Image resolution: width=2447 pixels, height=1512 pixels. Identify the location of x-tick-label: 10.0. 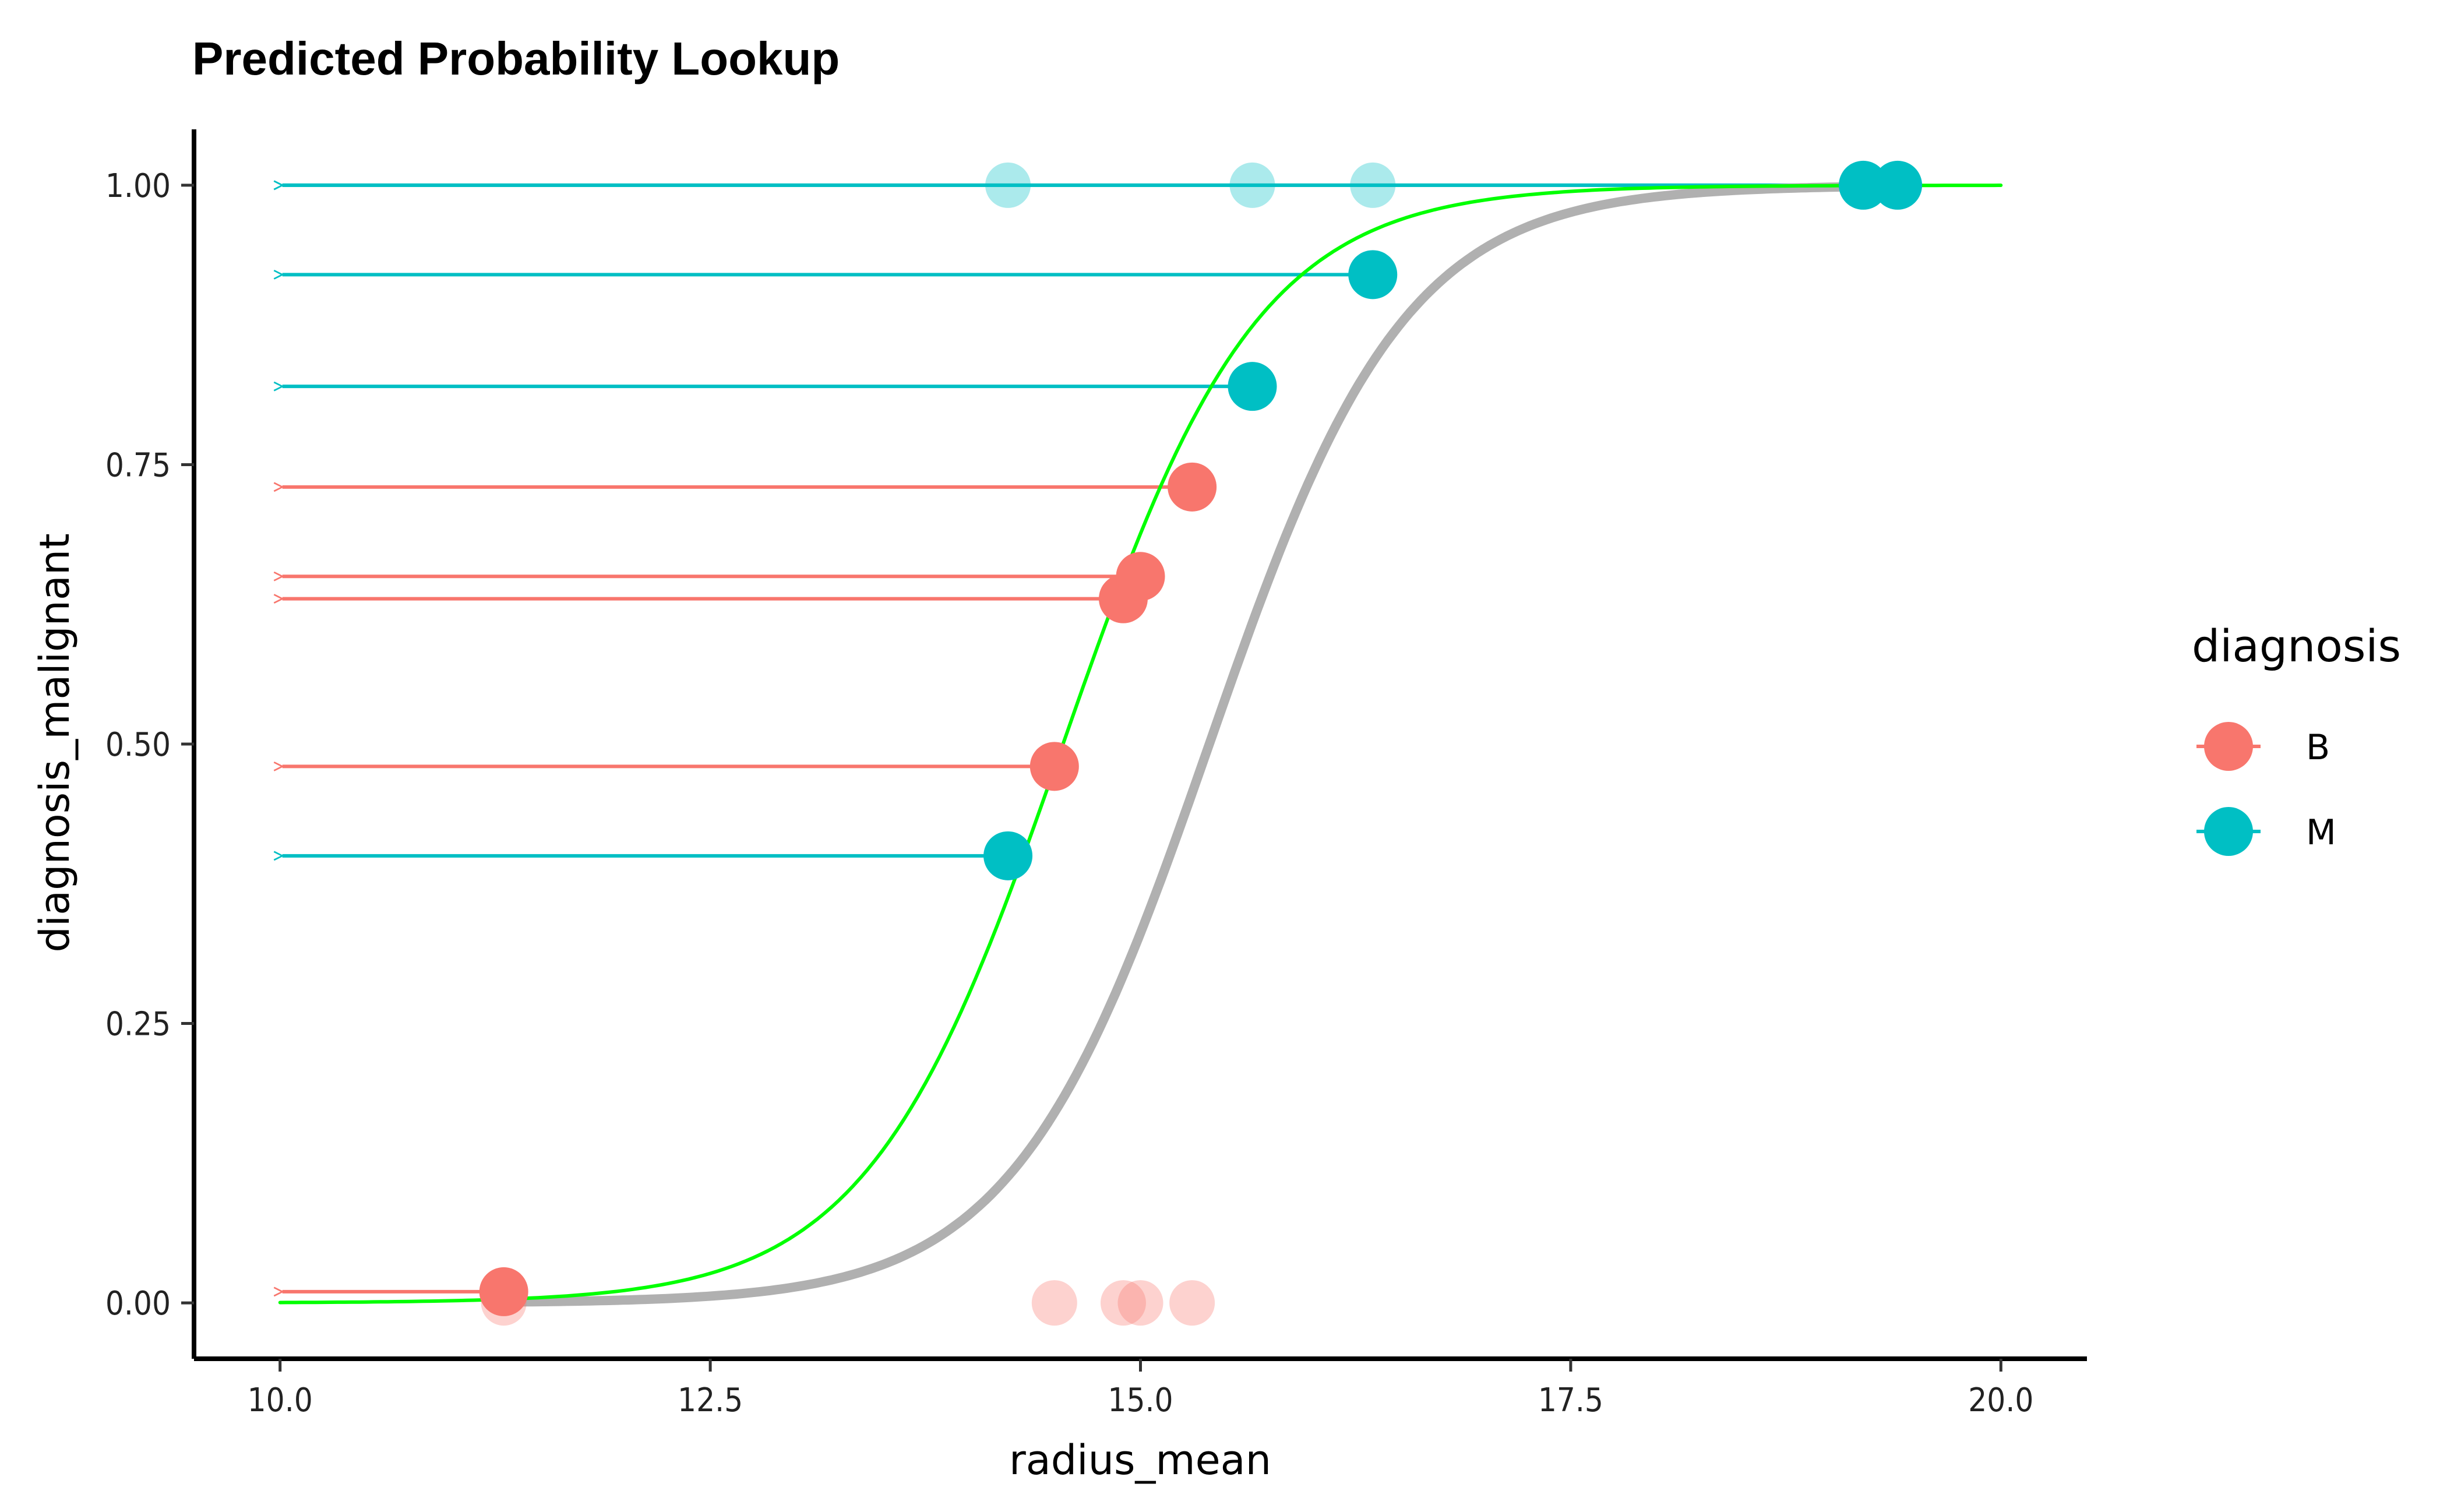
(280, 1400).